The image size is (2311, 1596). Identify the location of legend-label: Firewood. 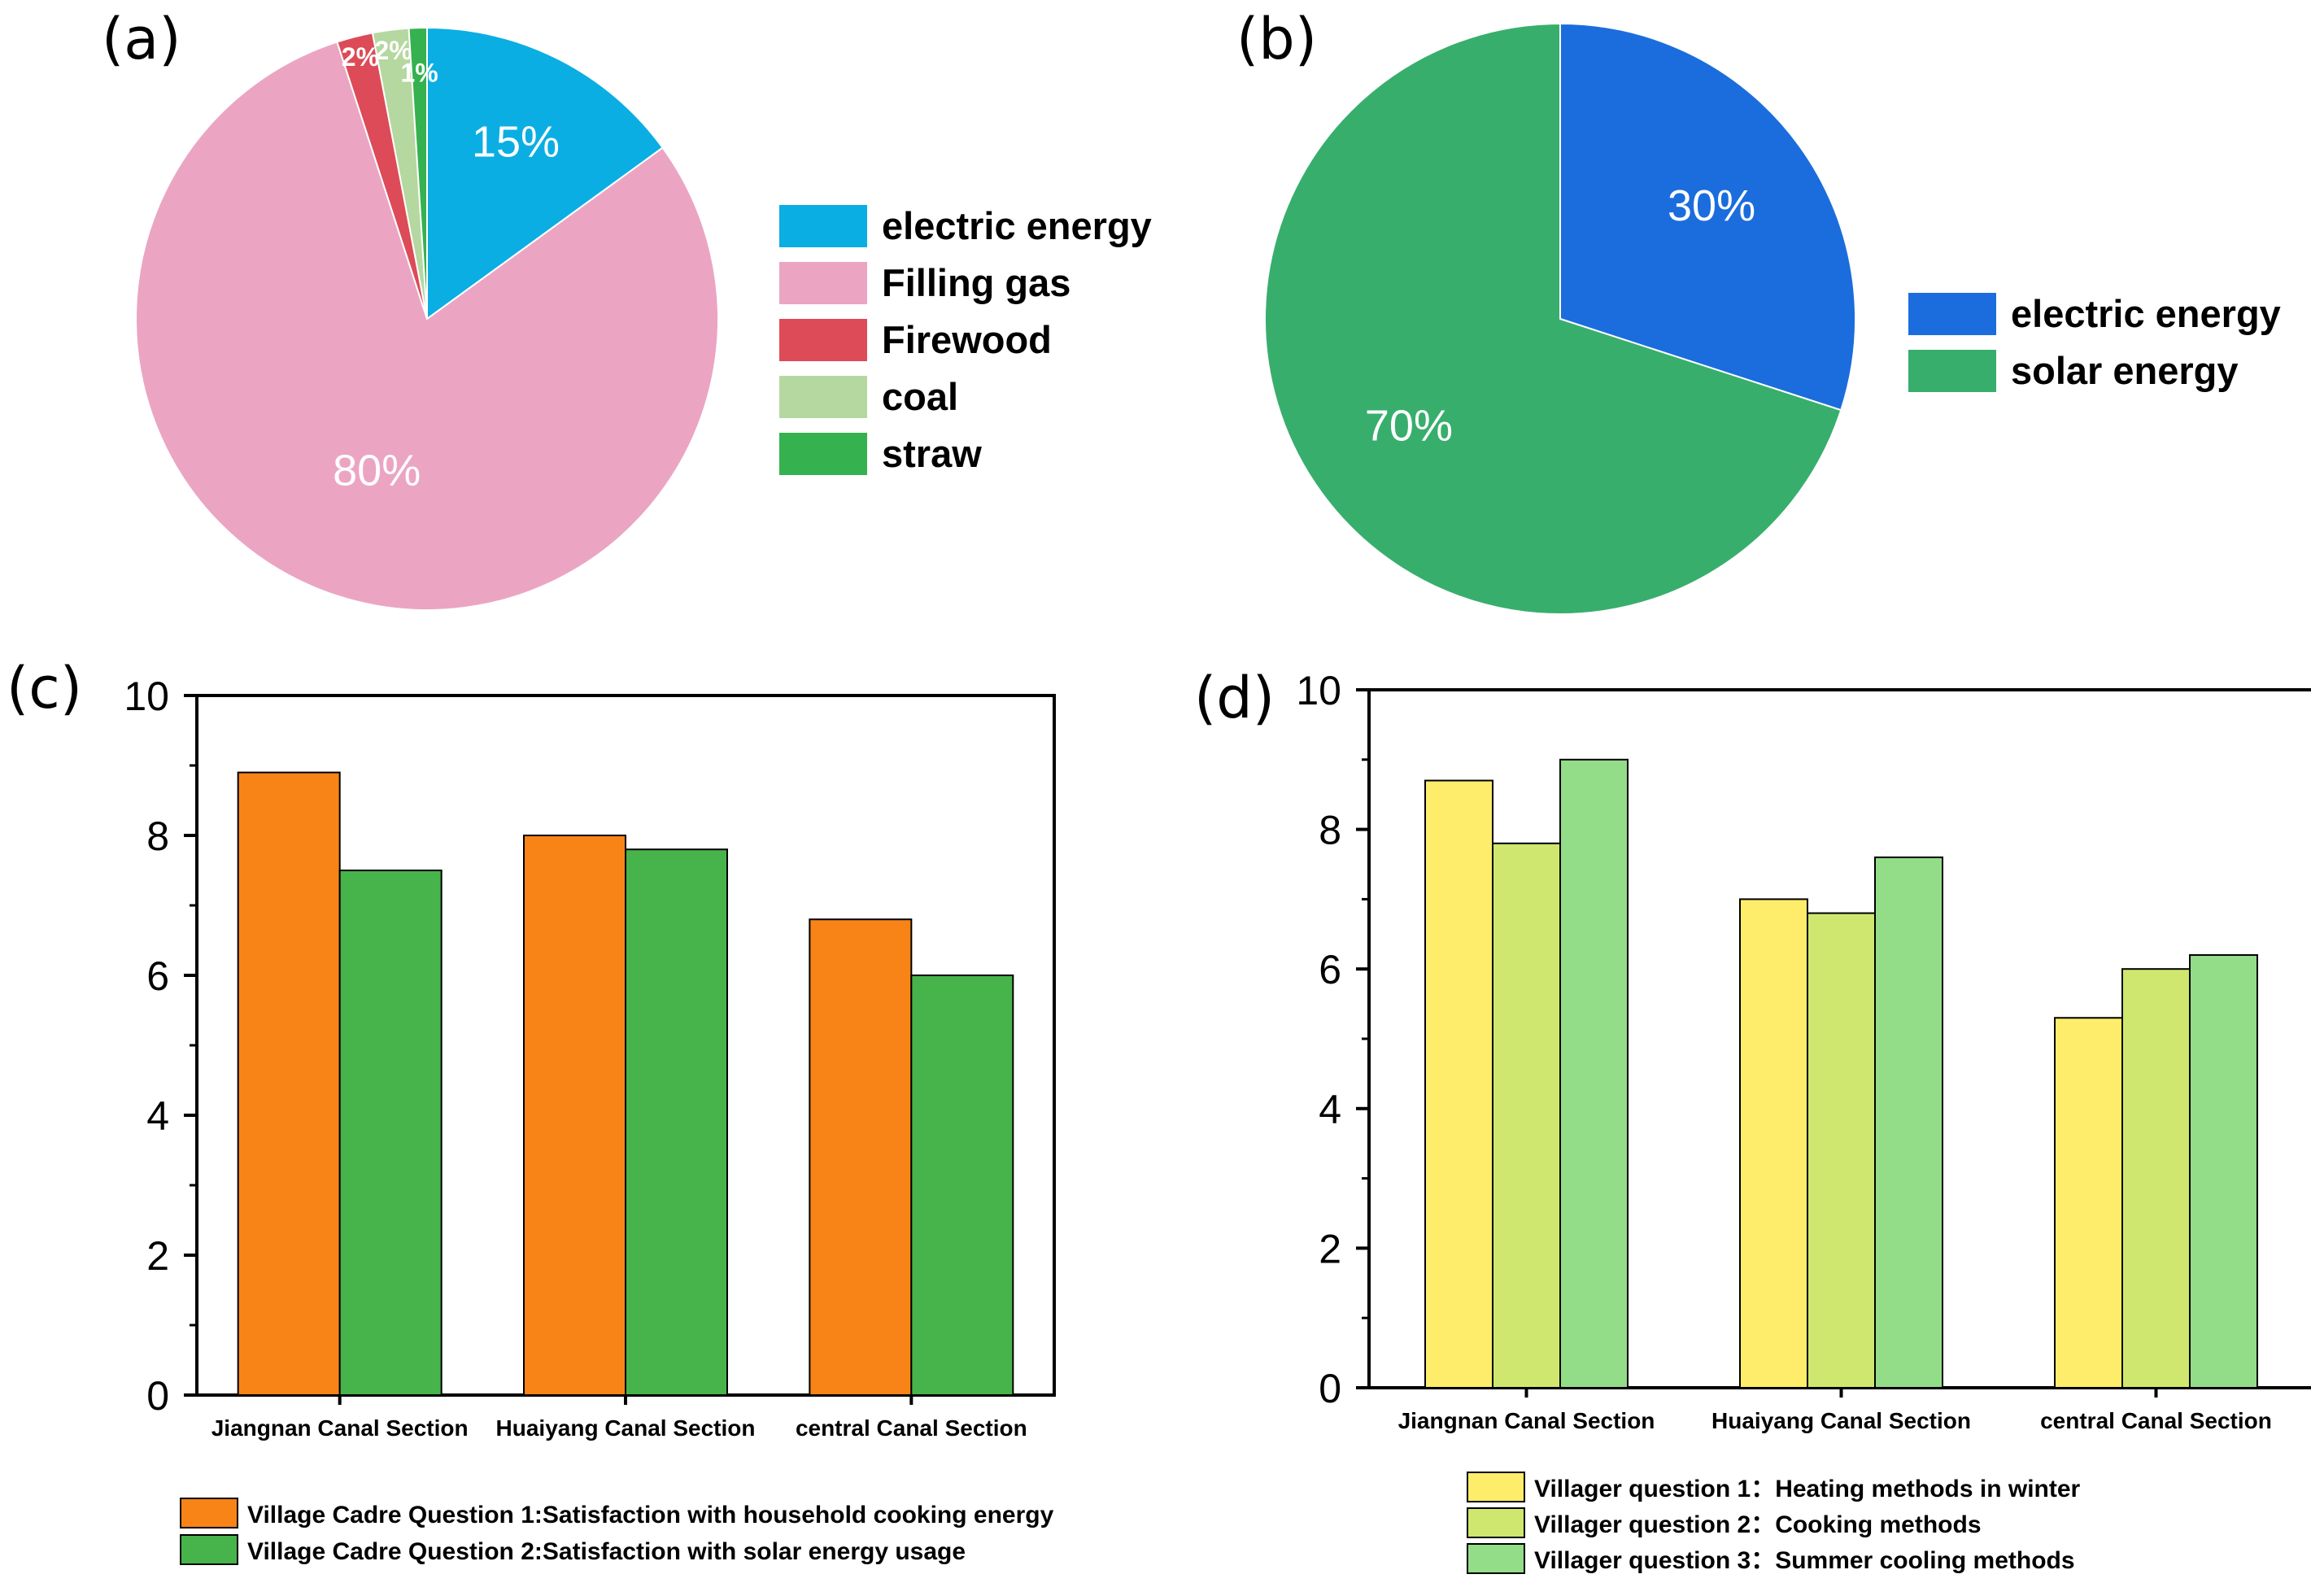
(967, 339).